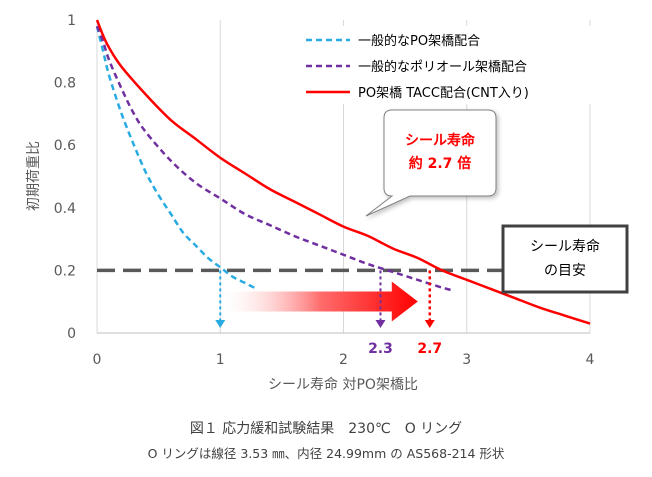  Describe the element at coordinates (97, 360) in the screenshot. I see `x-tick-label: 0` at that location.